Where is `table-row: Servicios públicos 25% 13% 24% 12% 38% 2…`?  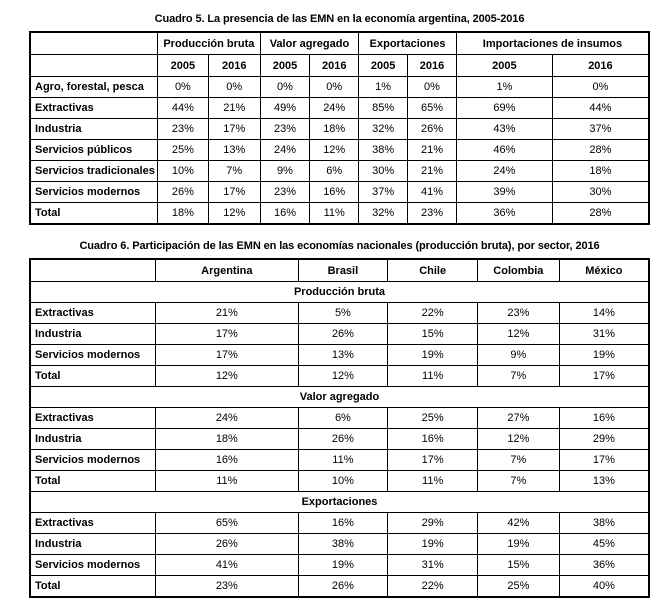
table-row: Servicios públicos 25% 13% 24% 12% 38% 2… is located at coordinates (339, 150).